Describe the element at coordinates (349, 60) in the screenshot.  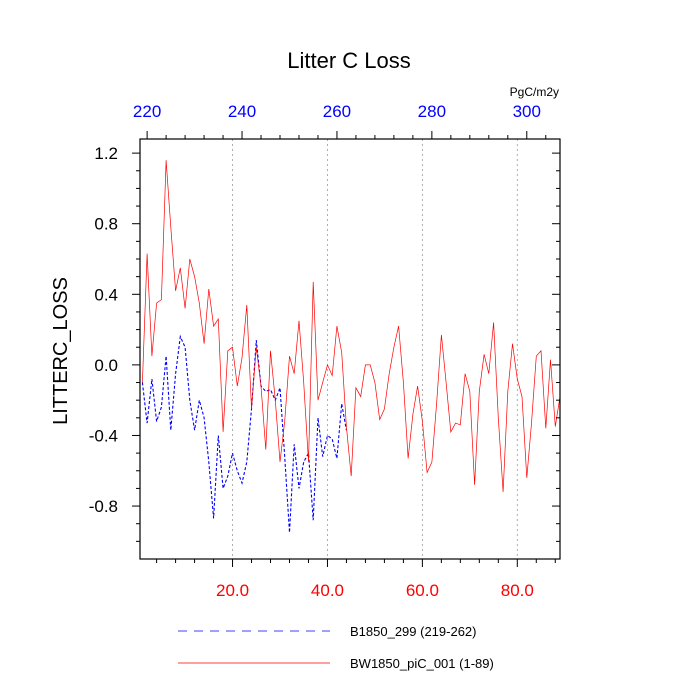
I see `chart-title: Litter C Loss` at that location.